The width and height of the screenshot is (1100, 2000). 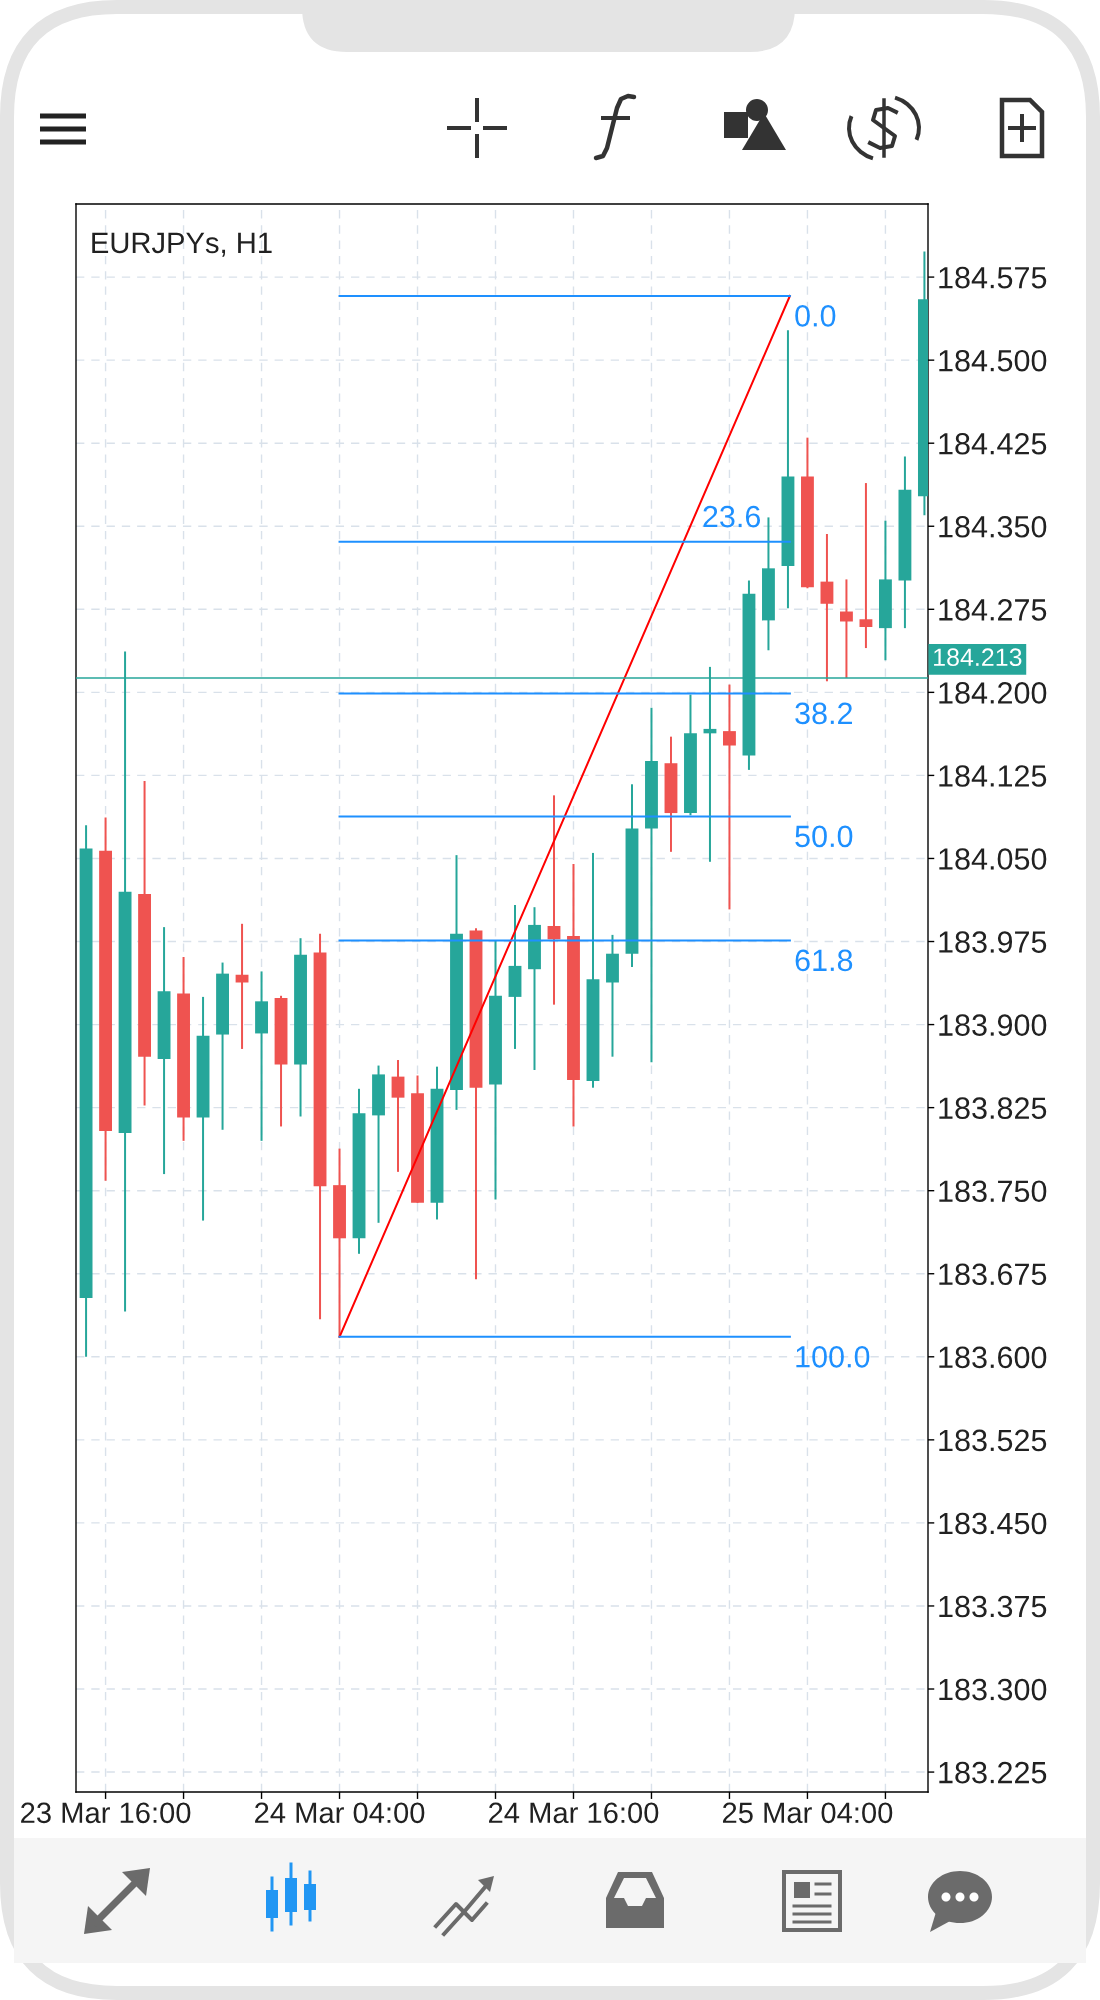 I want to click on series-label: 0.0, so click(x=815, y=316).